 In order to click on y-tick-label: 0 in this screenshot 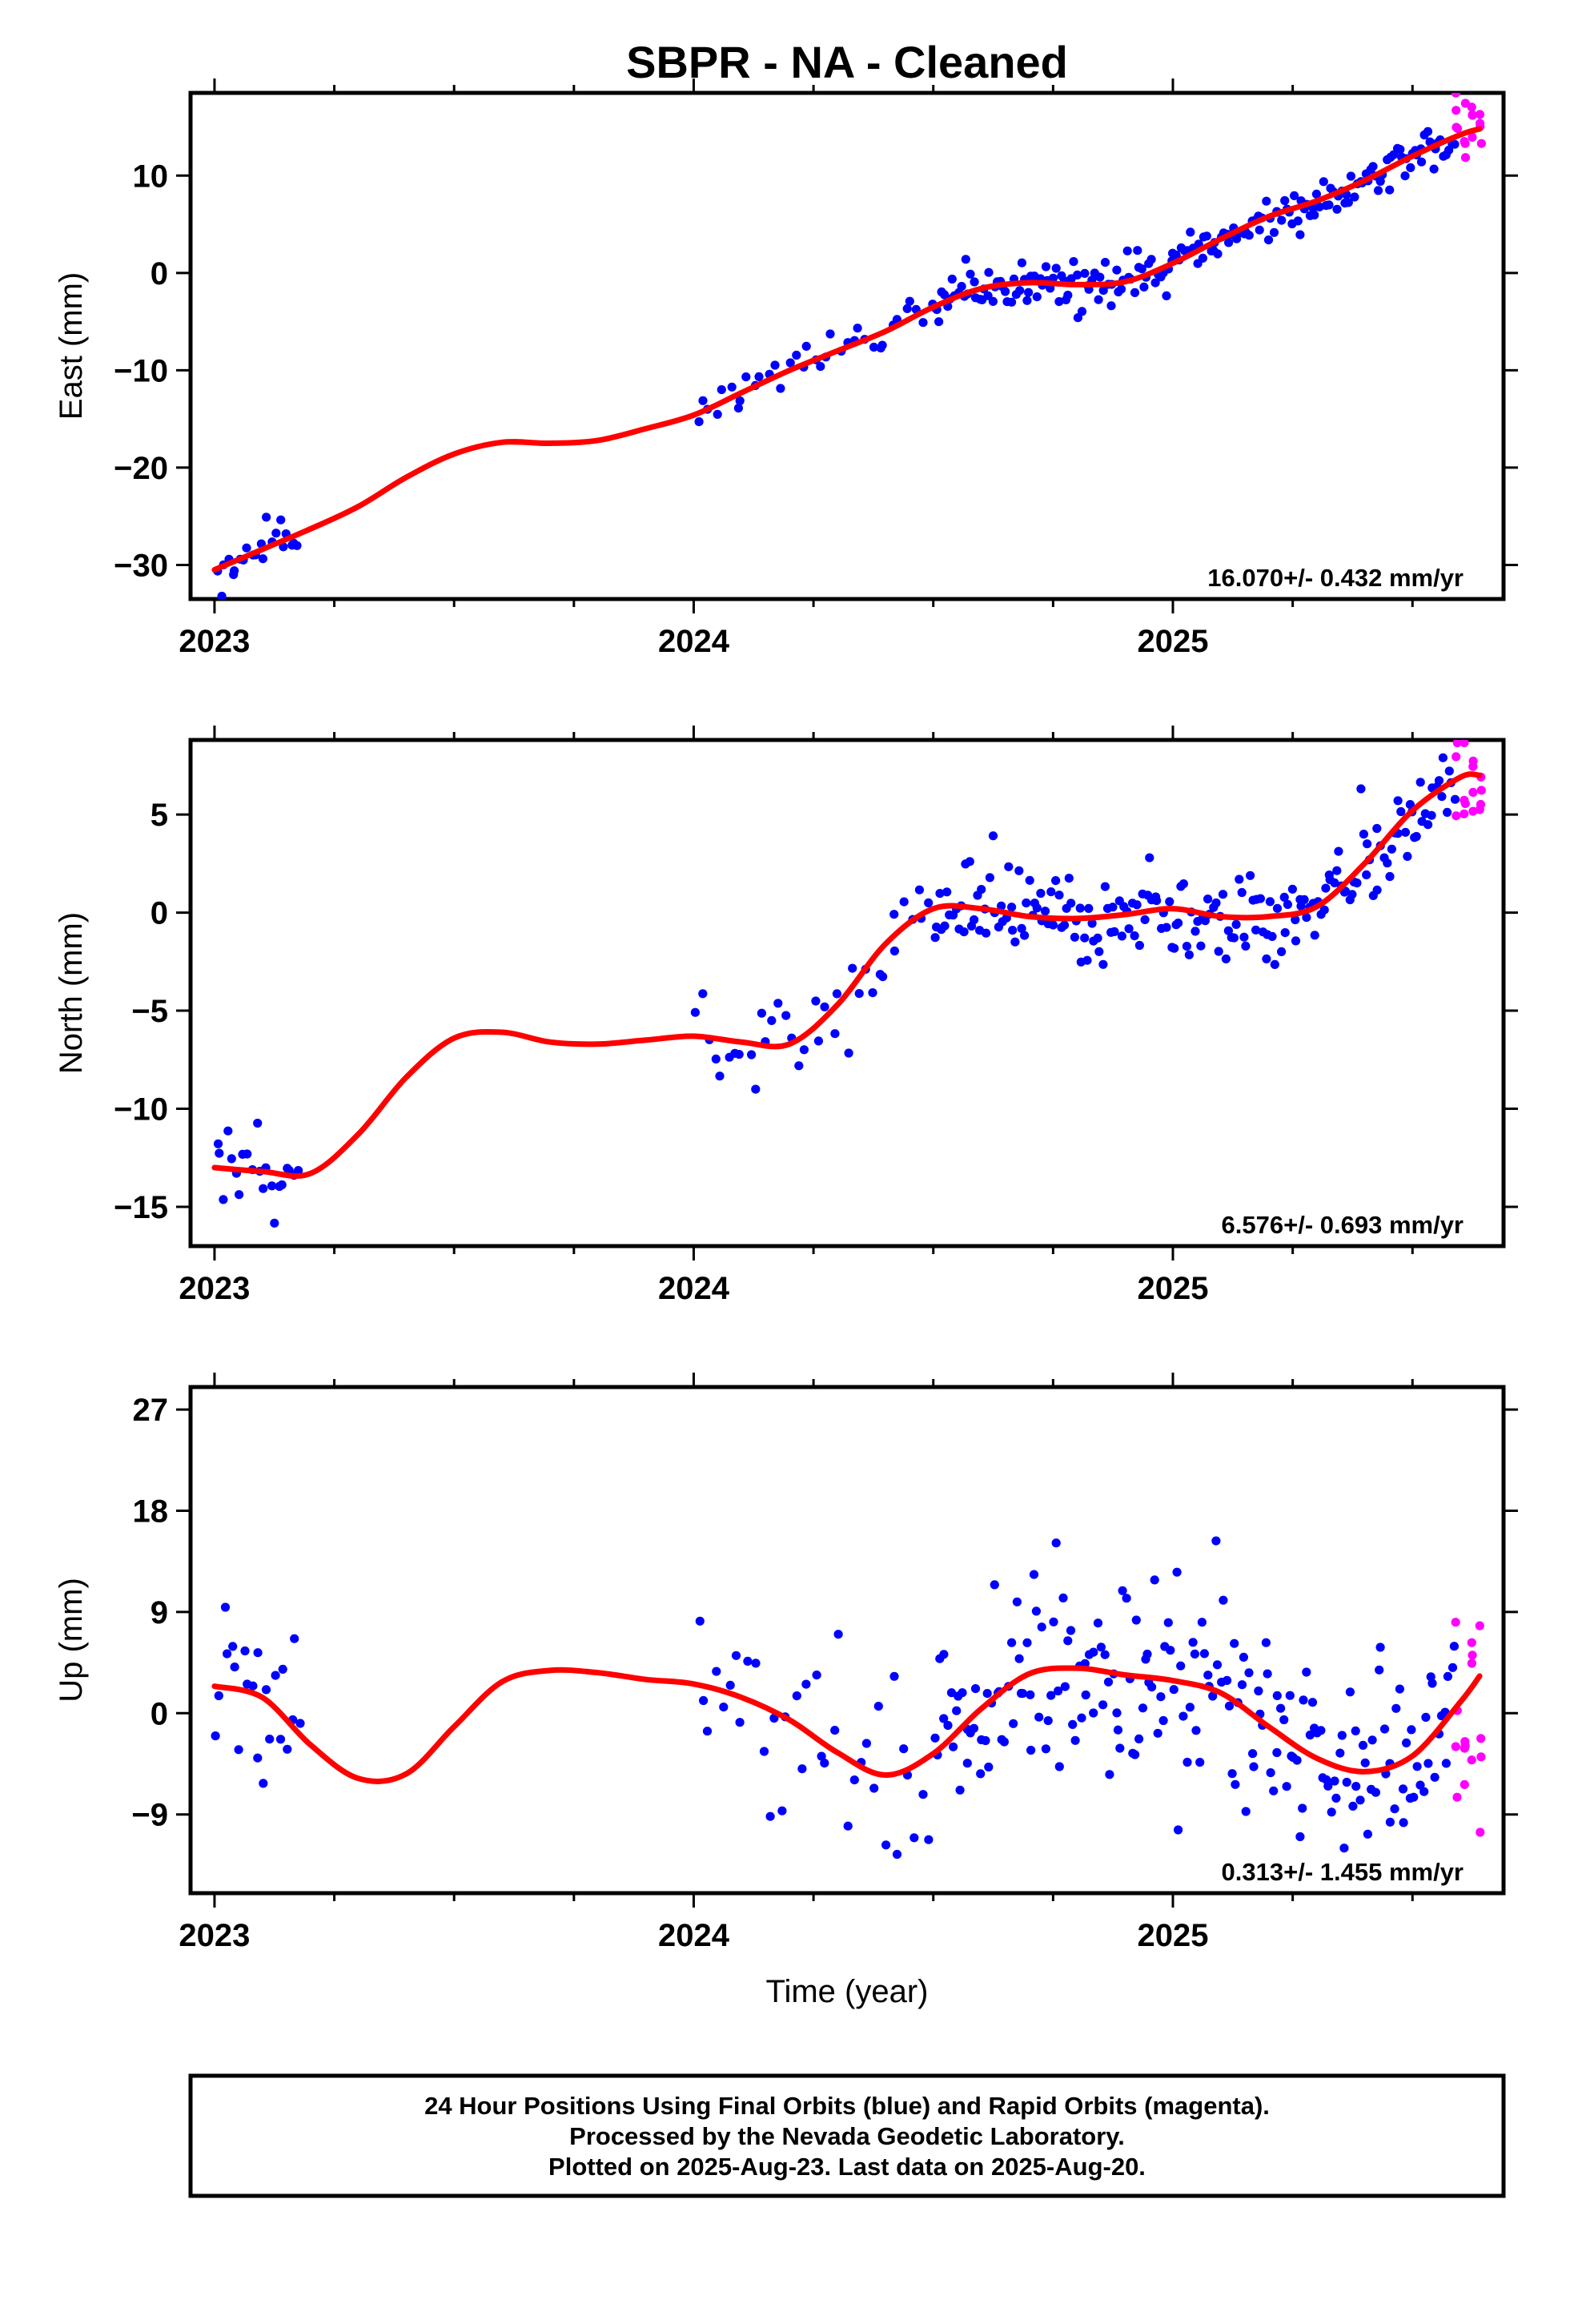, I will do `click(159, 1713)`.